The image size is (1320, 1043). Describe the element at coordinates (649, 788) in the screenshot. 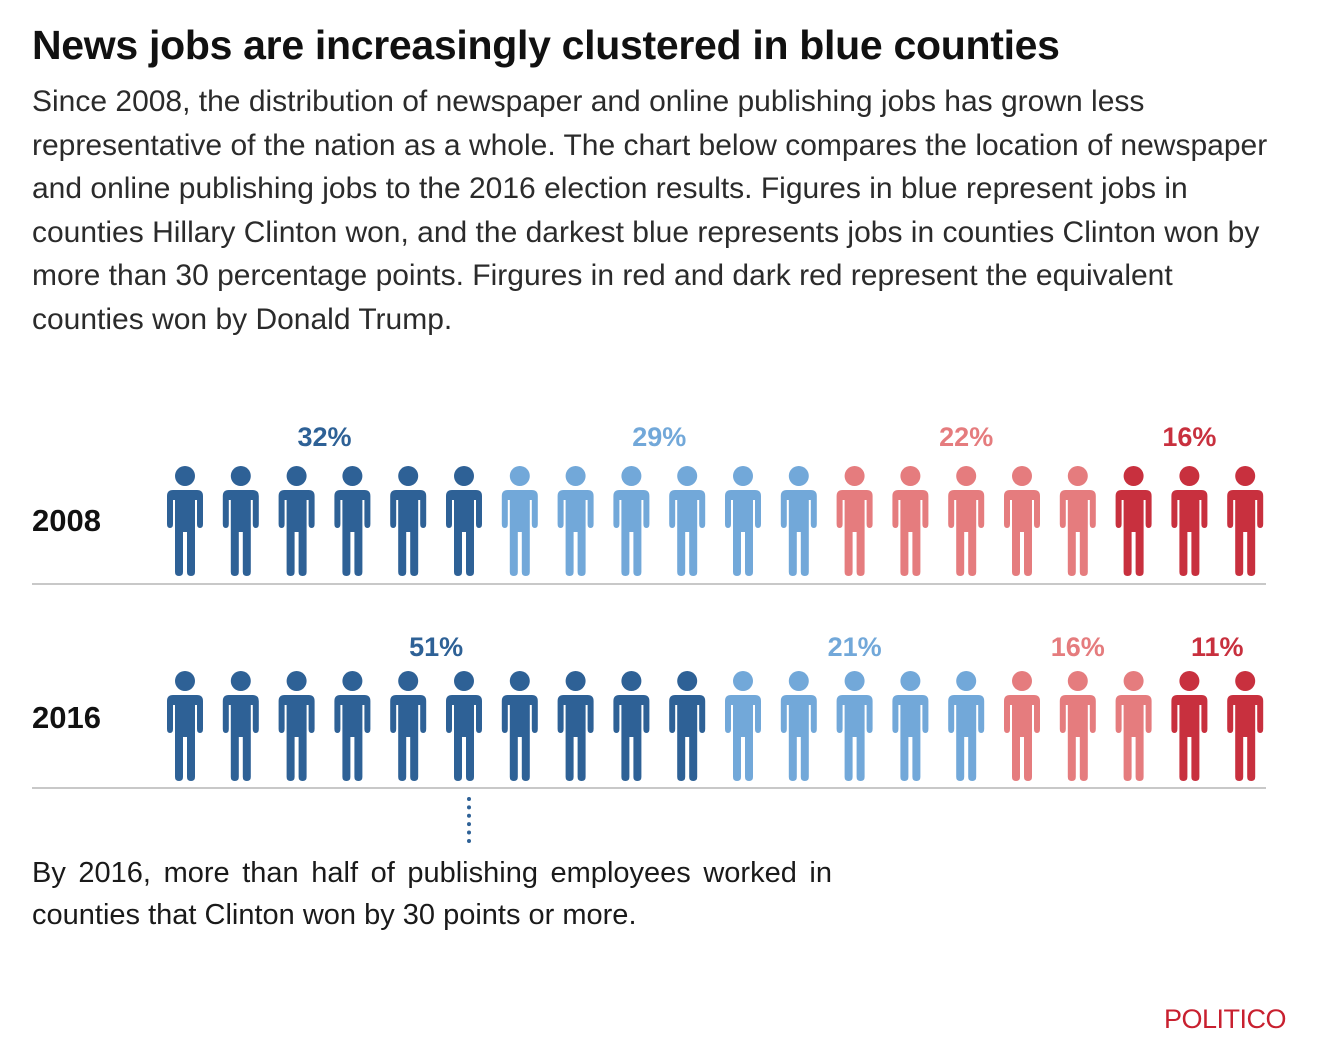

I see `row-divider-2016` at that location.